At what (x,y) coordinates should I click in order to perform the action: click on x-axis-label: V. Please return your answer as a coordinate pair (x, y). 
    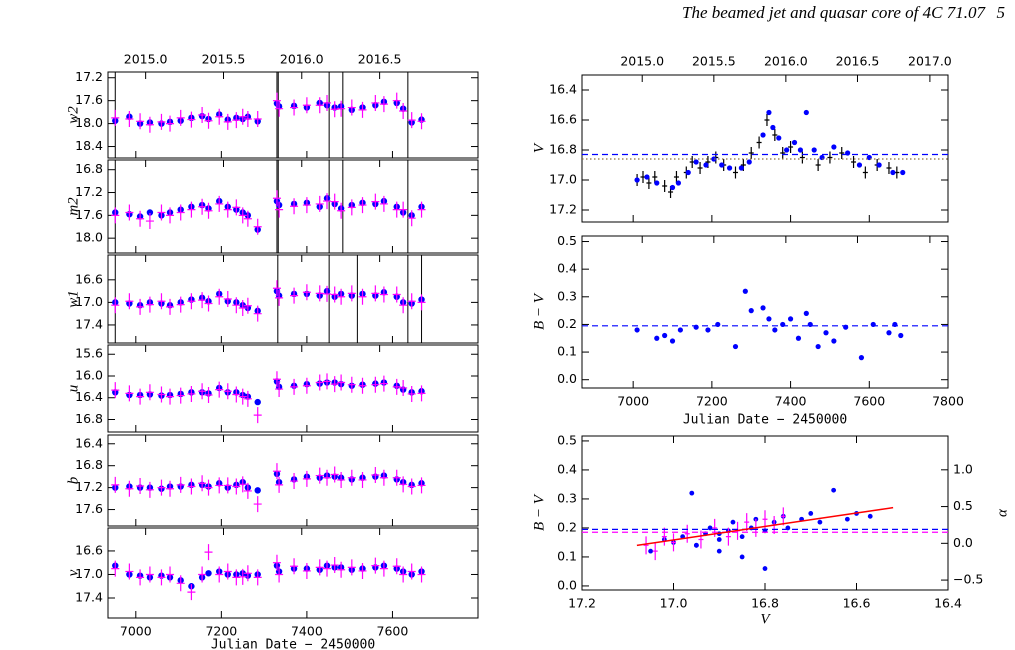
    Looking at the image, I should click on (765, 619).